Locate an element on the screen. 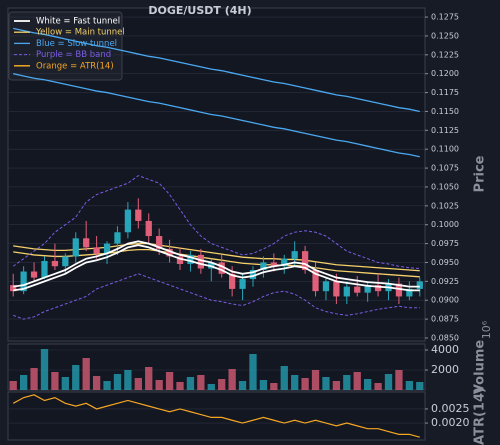 The height and width of the screenshot is (445, 500). y-tick-label: 0.1125 is located at coordinates (445, 130).